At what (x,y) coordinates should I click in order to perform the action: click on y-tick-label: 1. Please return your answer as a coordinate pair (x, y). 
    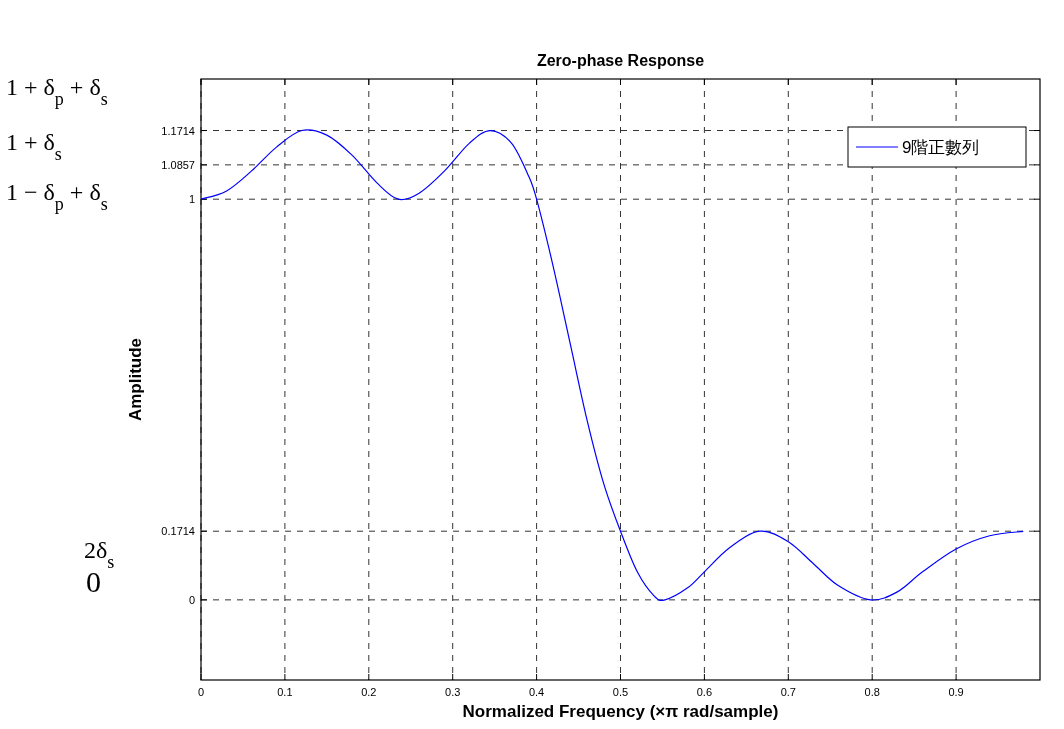
    Looking at the image, I should click on (191, 199).